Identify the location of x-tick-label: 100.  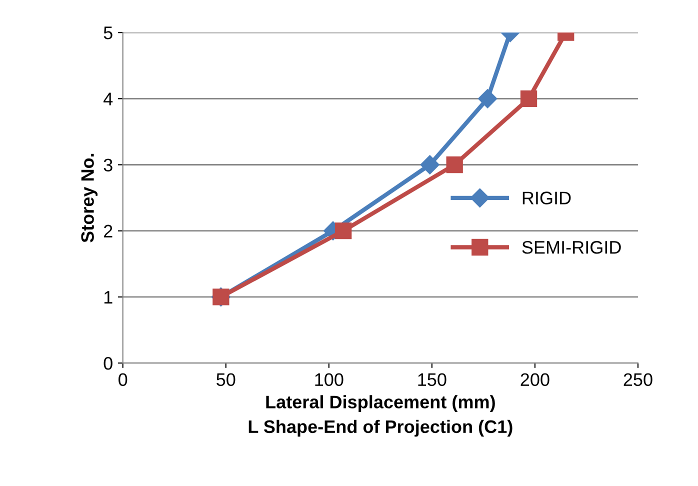
(329, 379).